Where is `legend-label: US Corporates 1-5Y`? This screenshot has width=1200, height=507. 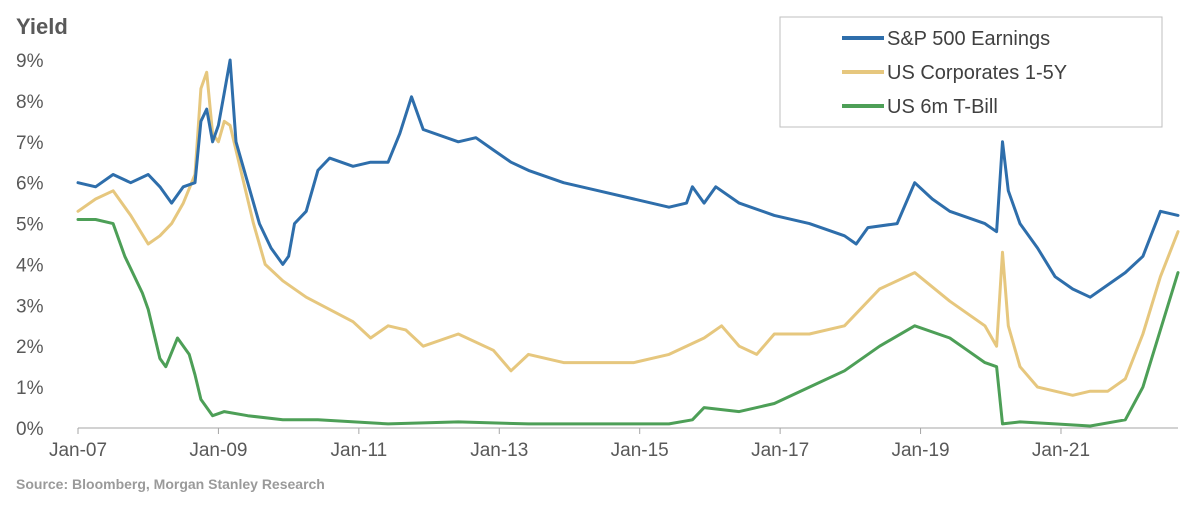
legend-label: US Corporates 1-5Y is located at coordinates (977, 73).